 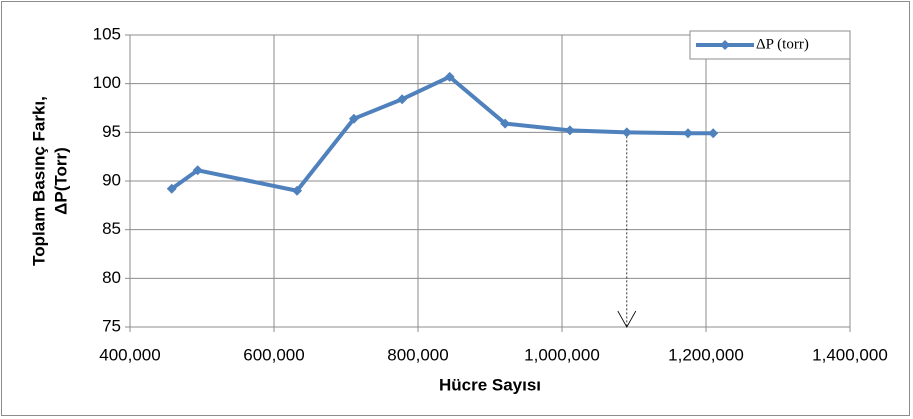 I want to click on y-axis-title: Toplam Basınç Farkı,, so click(x=38, y=181).